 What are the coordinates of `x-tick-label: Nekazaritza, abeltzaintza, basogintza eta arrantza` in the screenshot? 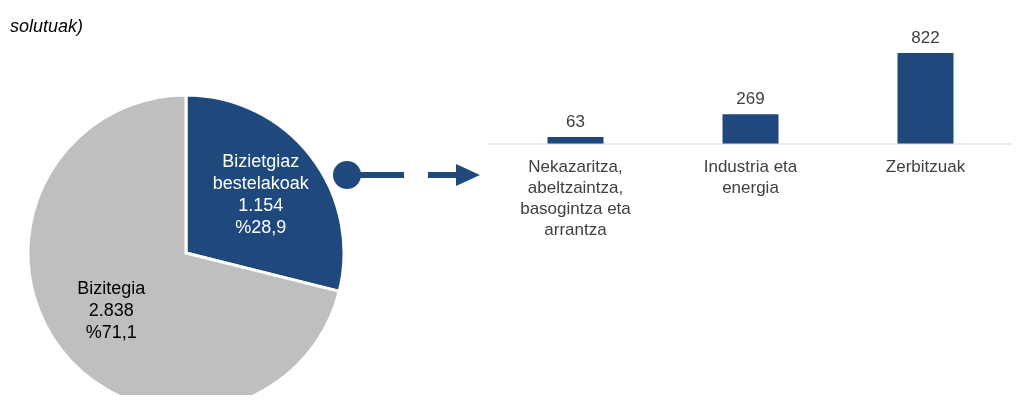 It's located at (576, 198).